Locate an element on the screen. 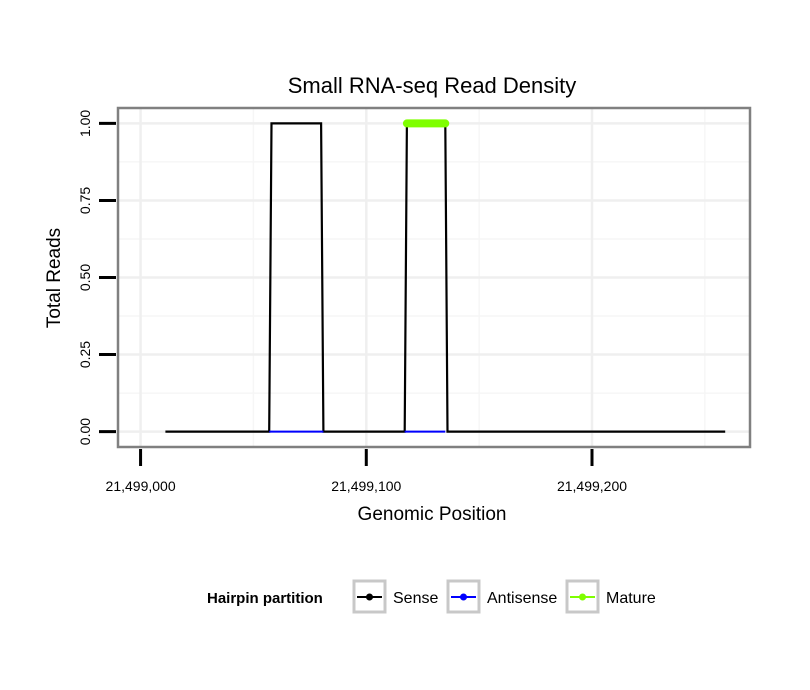 This screenshot has width=810, height=690. legend: Hairpin partition Sense Antisense Mature is located at coordinates (431, 596).